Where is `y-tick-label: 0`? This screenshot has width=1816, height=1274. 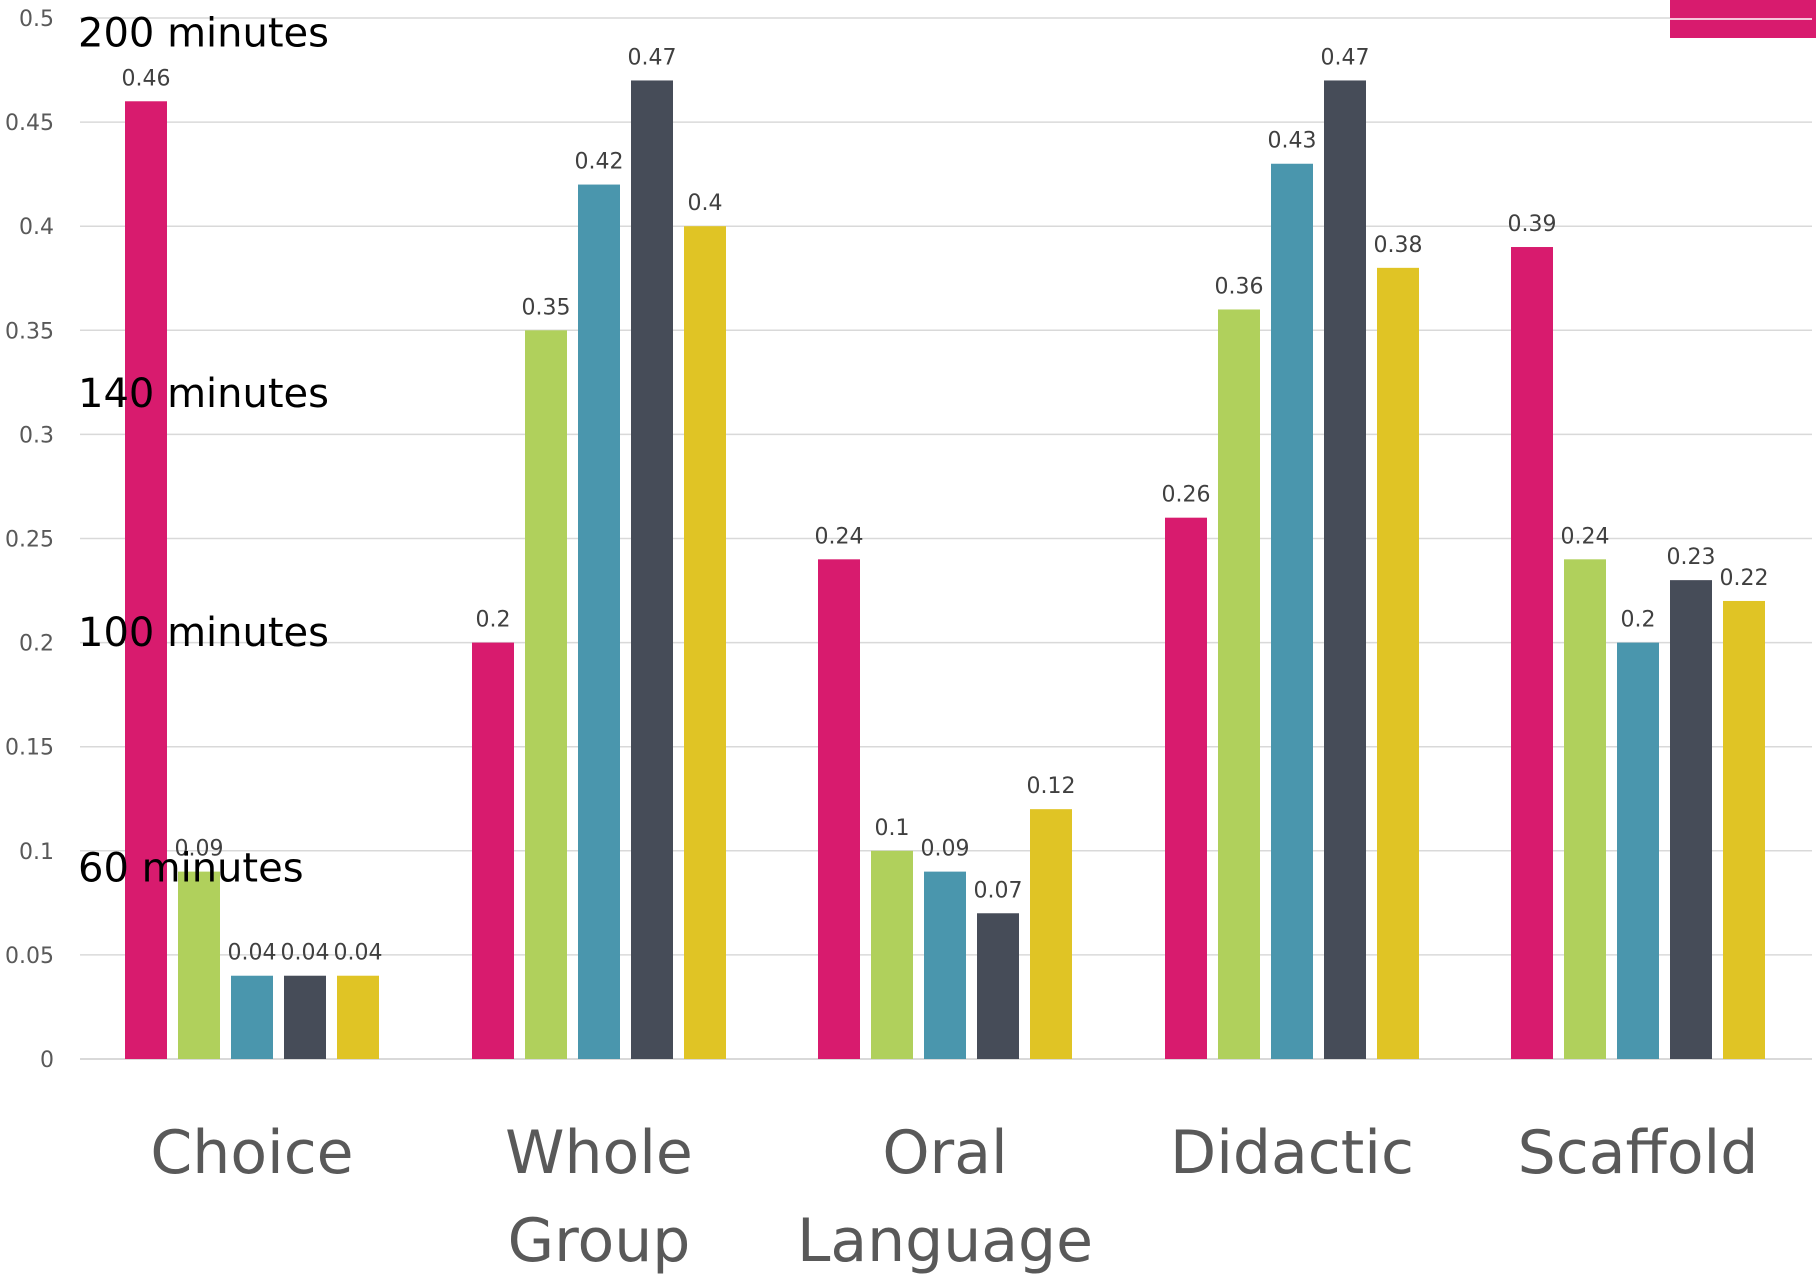 y-tick-label: 0 is located at coordinates (47, 1060).